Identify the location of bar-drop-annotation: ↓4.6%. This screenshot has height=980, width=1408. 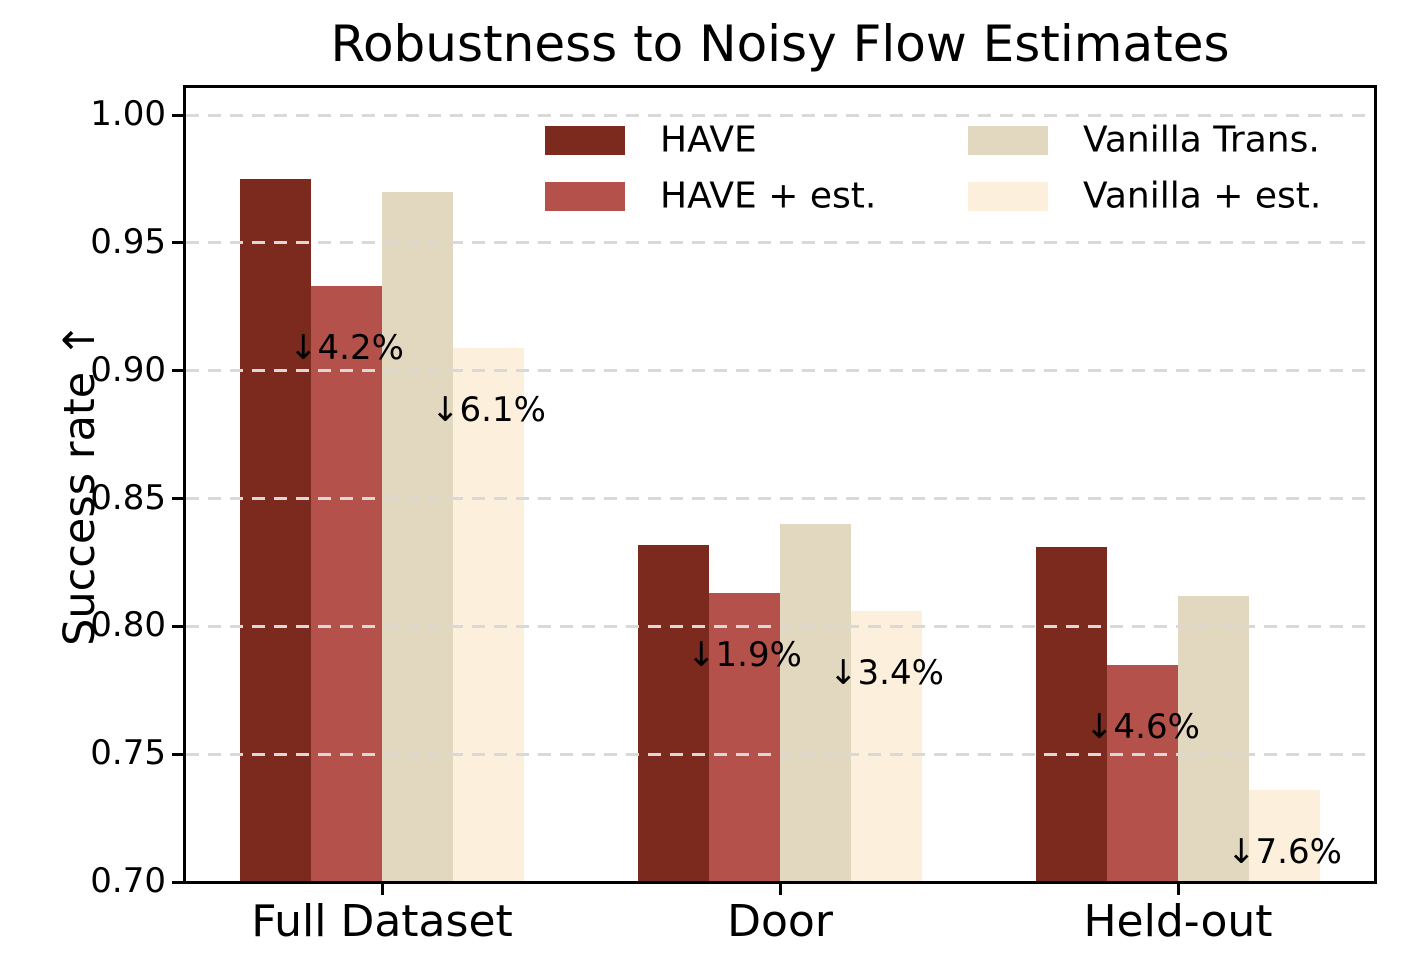
(1142, 726).